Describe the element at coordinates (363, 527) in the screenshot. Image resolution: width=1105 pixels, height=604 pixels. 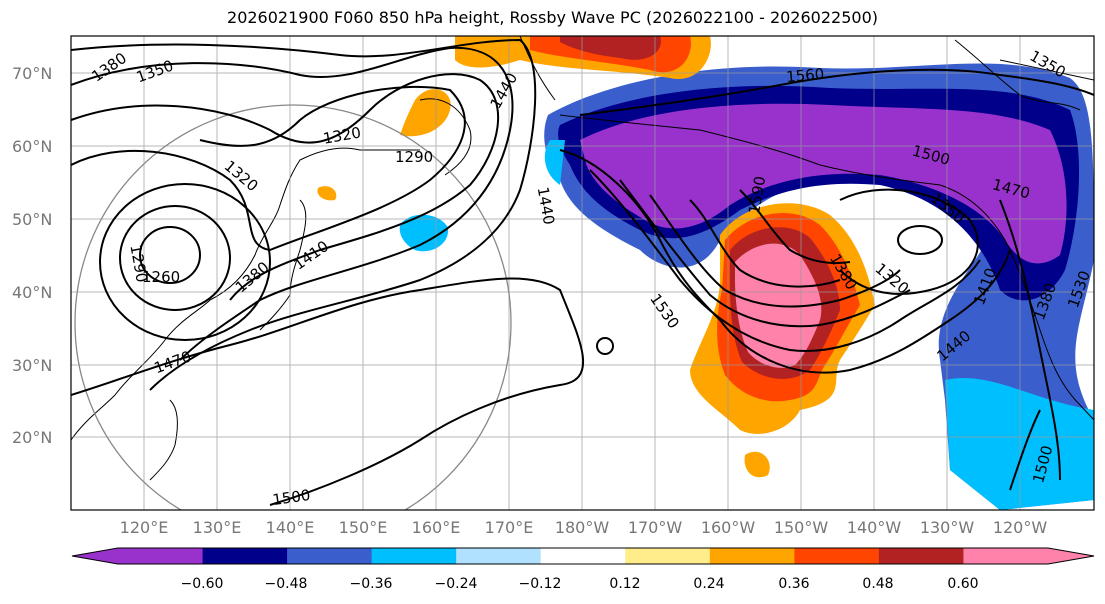
I see `lon-label: 150°E` at that location.